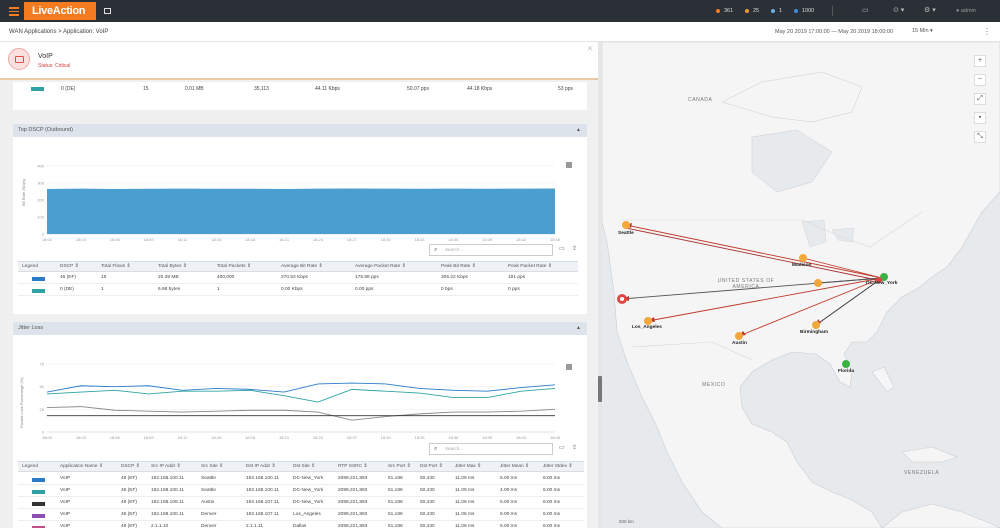 The width and height of the screenshot is (1000, 528). What do you see at coordinates (555, 239) in the screenshot?
I see `x-tick-label: 18:45` at bounding box center [555, 239].